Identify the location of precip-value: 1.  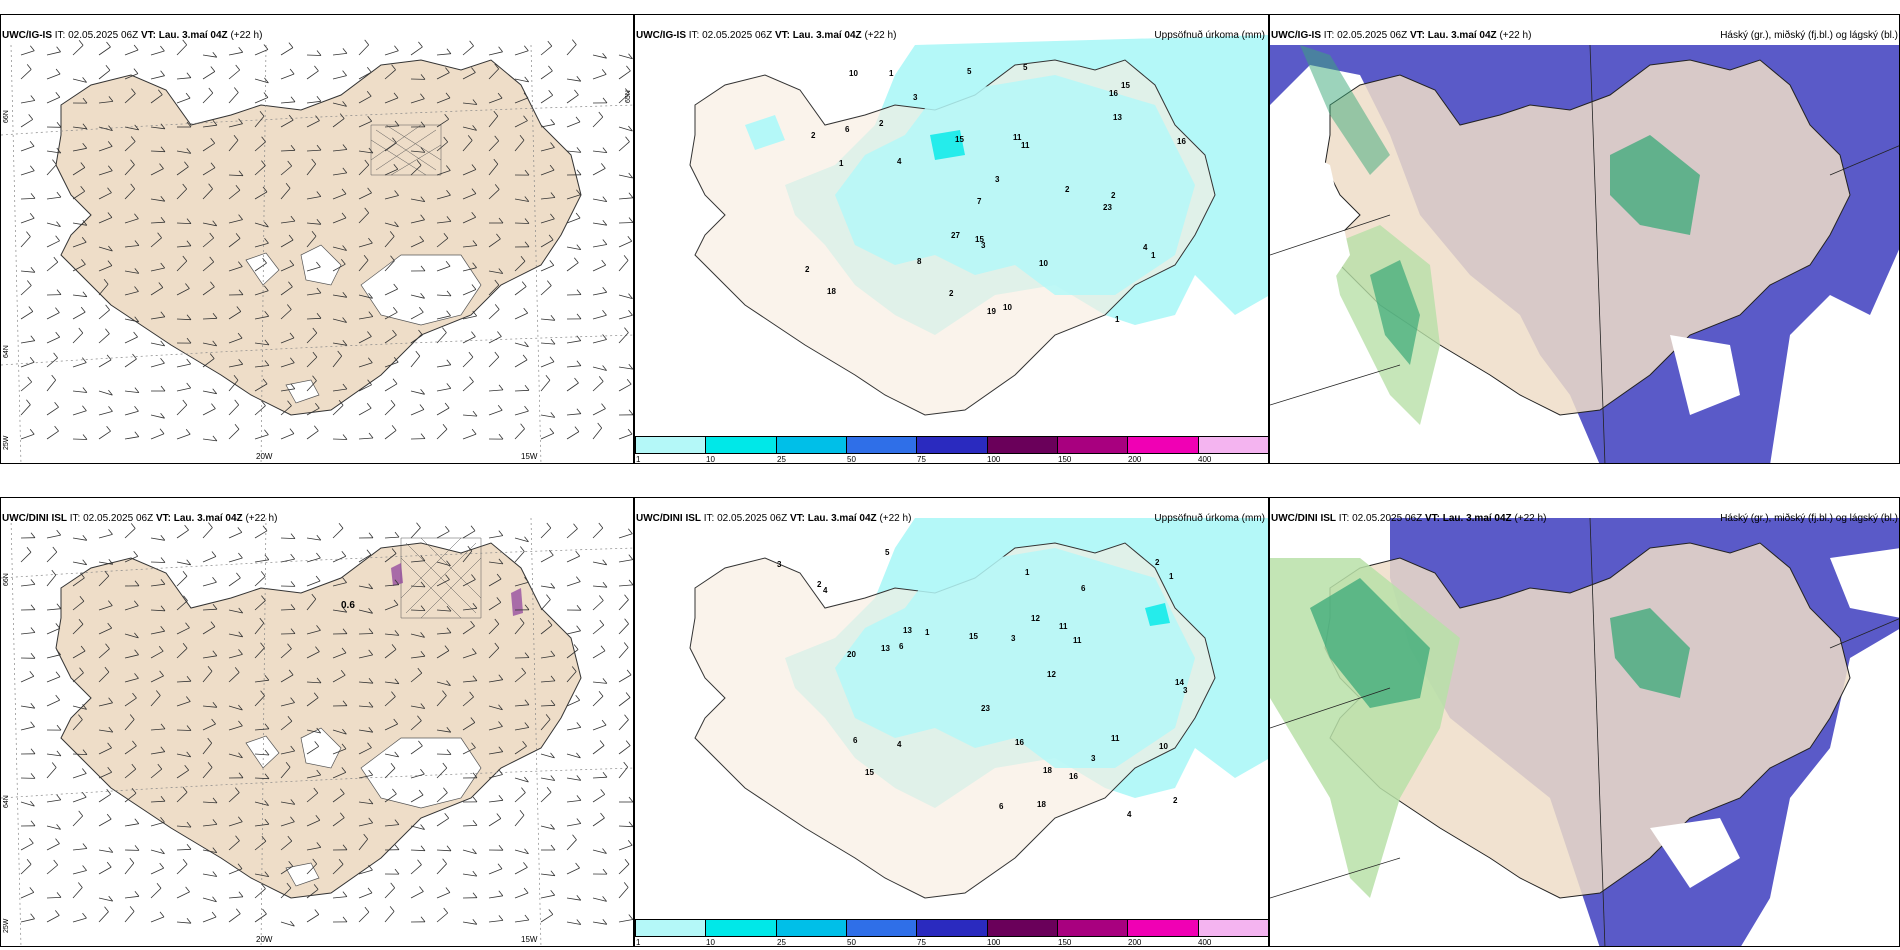
(1027, 572).